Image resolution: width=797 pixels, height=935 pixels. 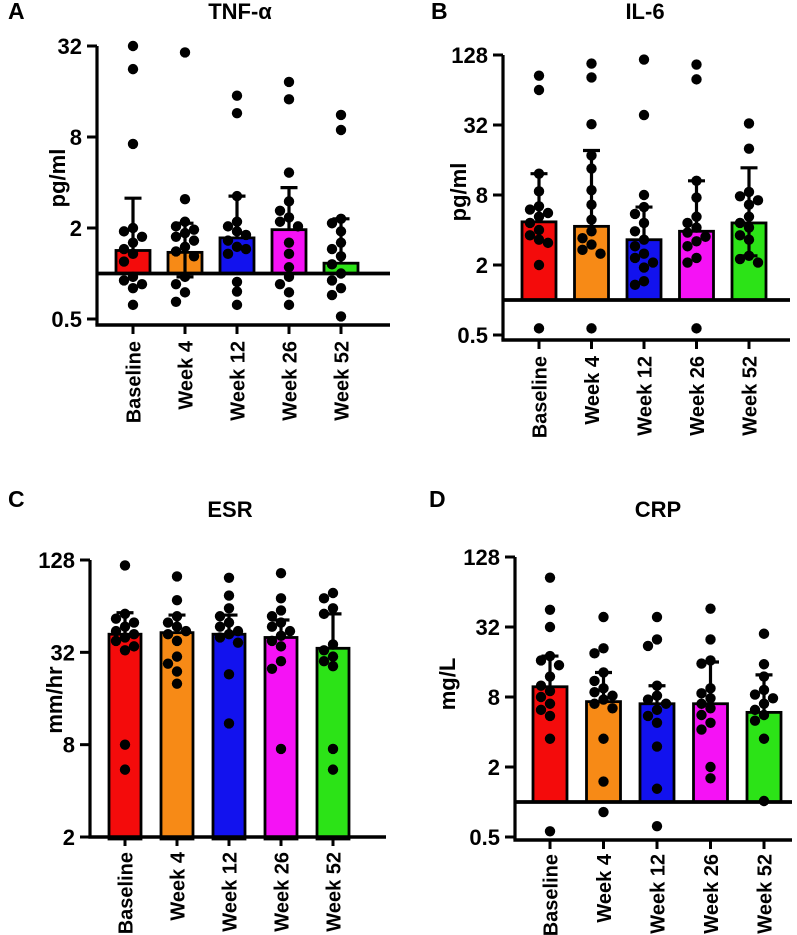 What do you see at coordinates (16, 499) in the screenshot?
I see `panel-letter: C` at bounding box center [16, 499].